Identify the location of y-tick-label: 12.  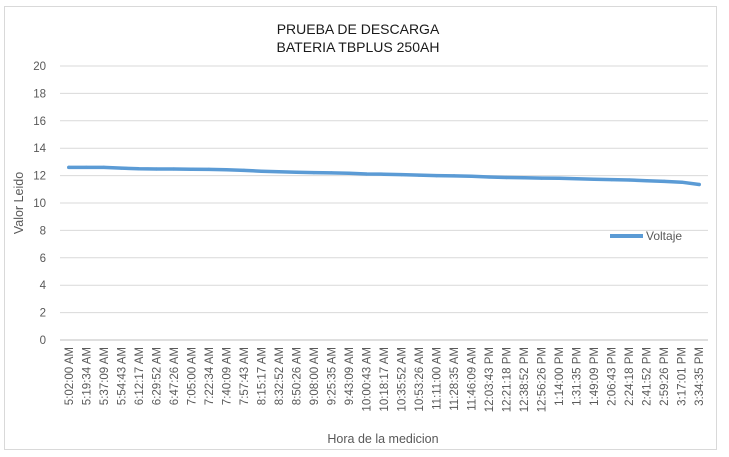
(39, 177).